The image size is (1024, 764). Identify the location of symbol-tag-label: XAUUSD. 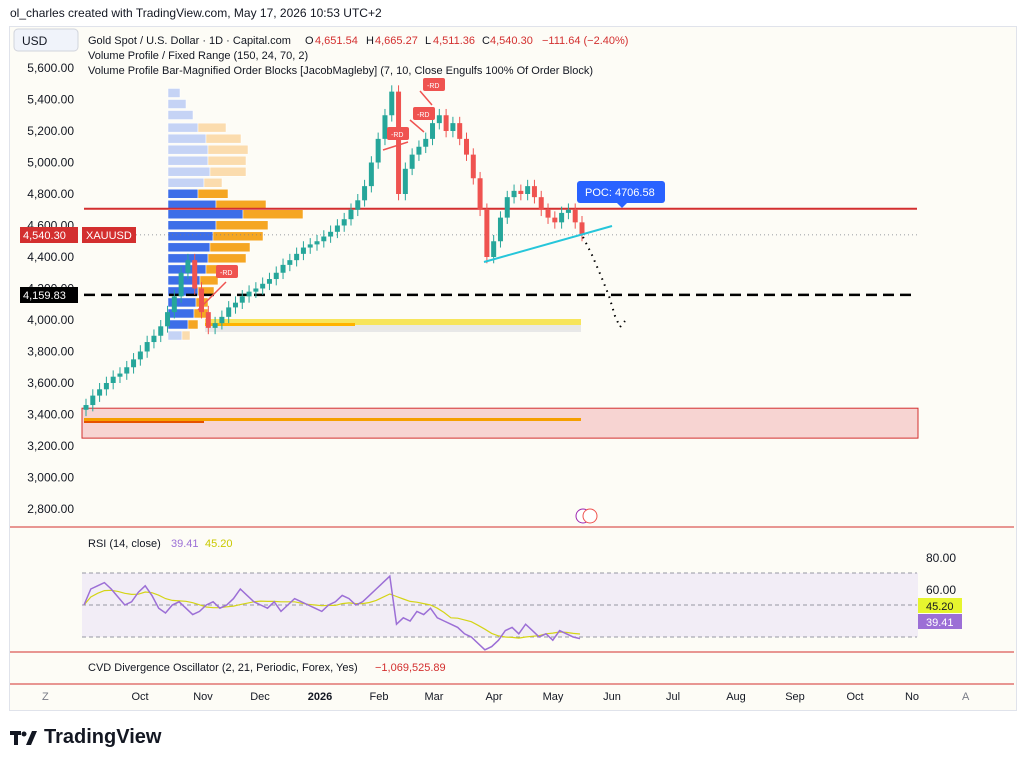
(109, 236).